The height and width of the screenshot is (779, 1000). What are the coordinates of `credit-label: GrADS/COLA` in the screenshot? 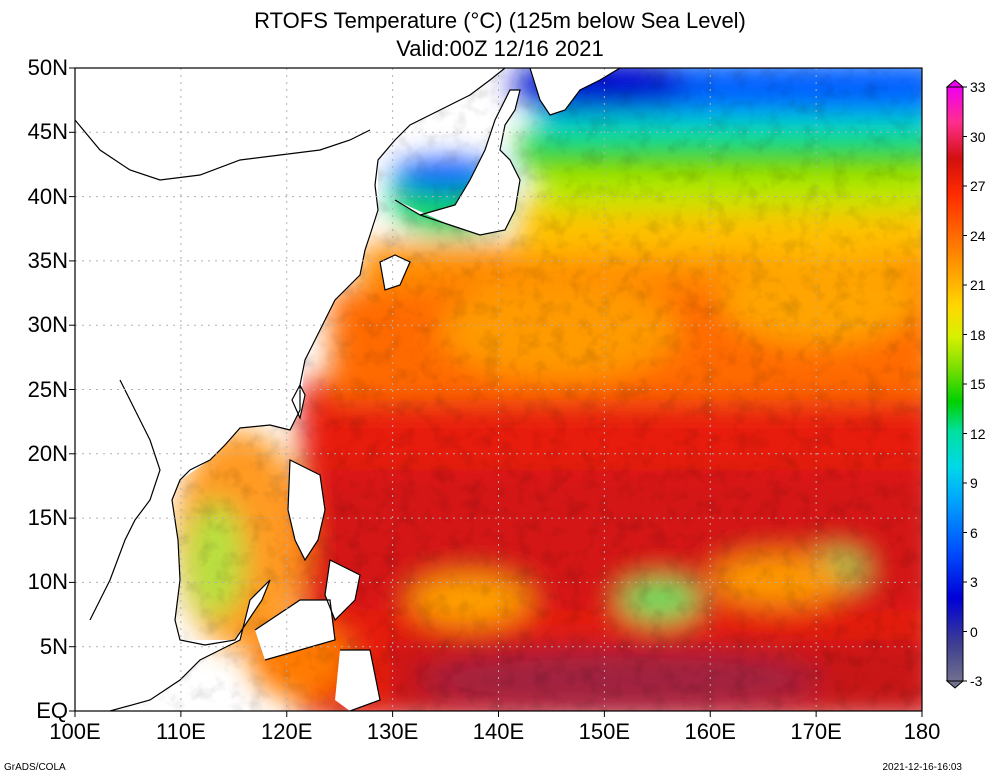 It's located at (35, 767).